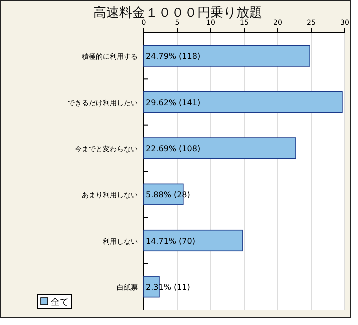 The width and height of the screenshot is (358, 325). Describe the element at coordinates (171, 241) in the screenshot. I see `data-label: 14.71% (70)` at that location.